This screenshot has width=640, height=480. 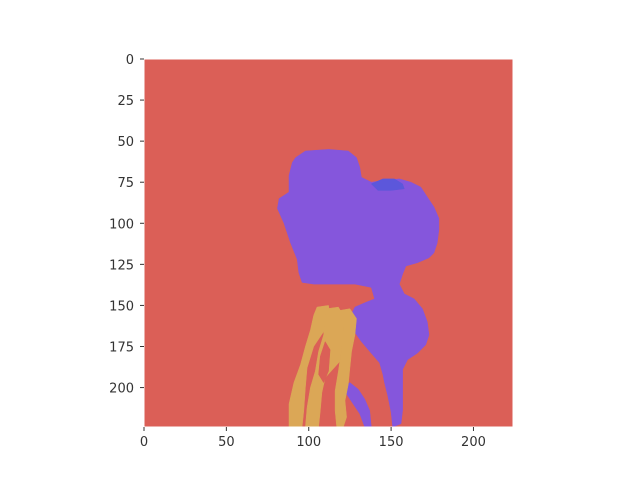 I want to click on x-axis: 0 50 100 150 200, so click(x=313, y=438).